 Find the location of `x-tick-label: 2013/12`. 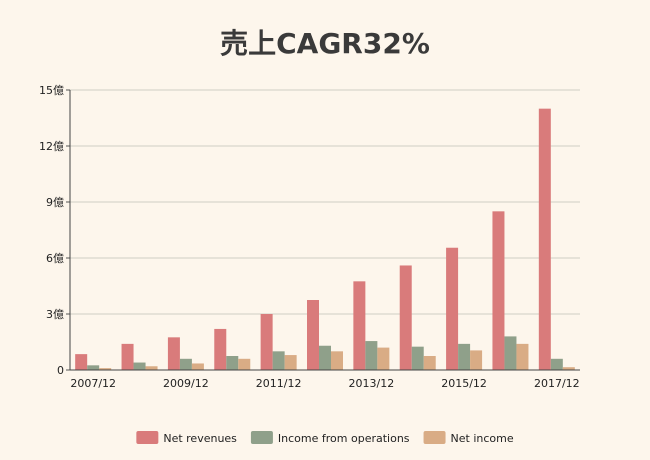

x-tick-label: 2013/12 is located at coordinates (372, 383).